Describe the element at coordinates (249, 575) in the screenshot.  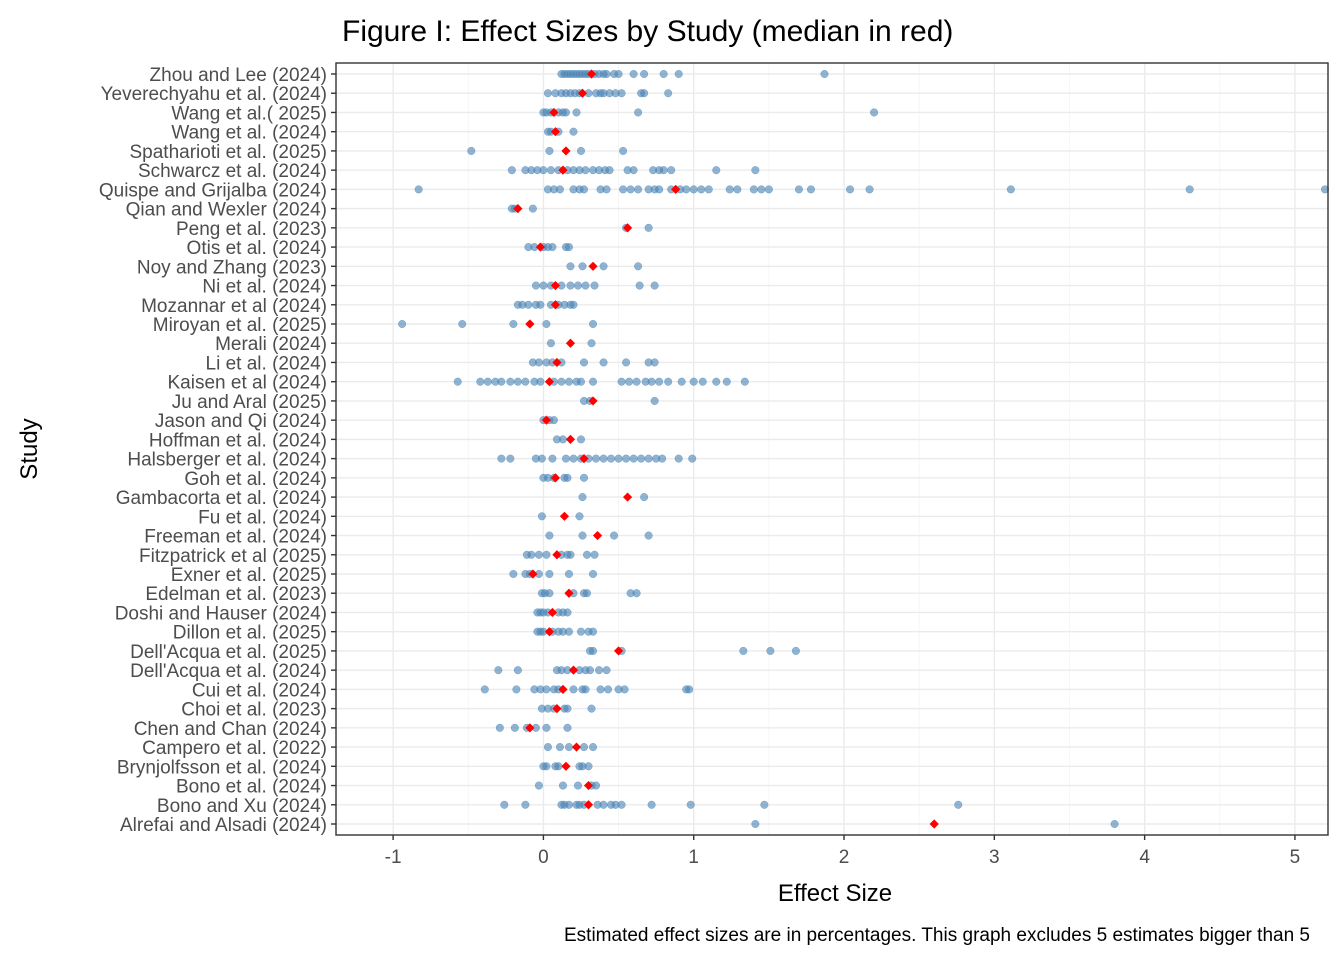
I see `y-tick-label: Exner et al. (2025)` at that location.